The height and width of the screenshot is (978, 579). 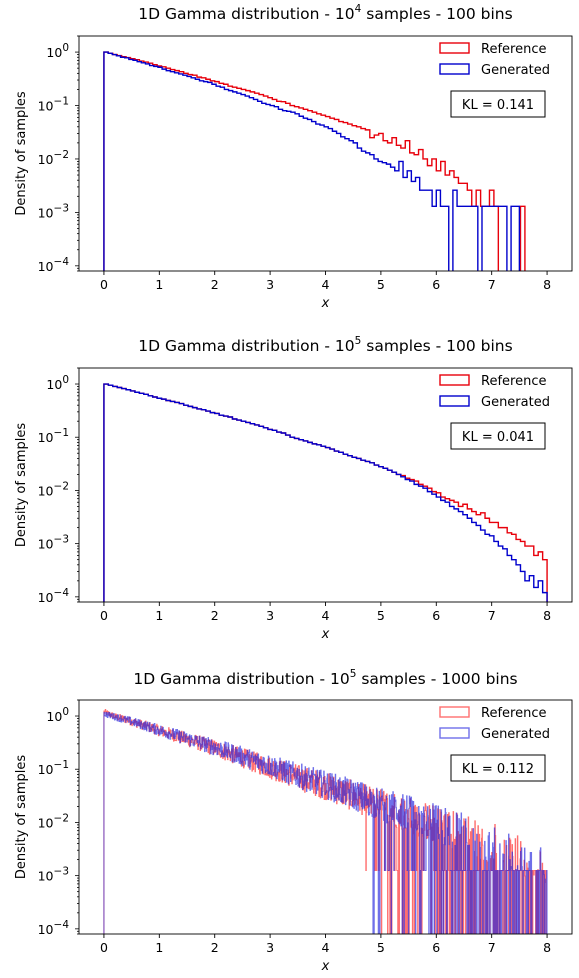 I want to click on kl-annotation: KL = 0.041, so click(x=498, y=436).